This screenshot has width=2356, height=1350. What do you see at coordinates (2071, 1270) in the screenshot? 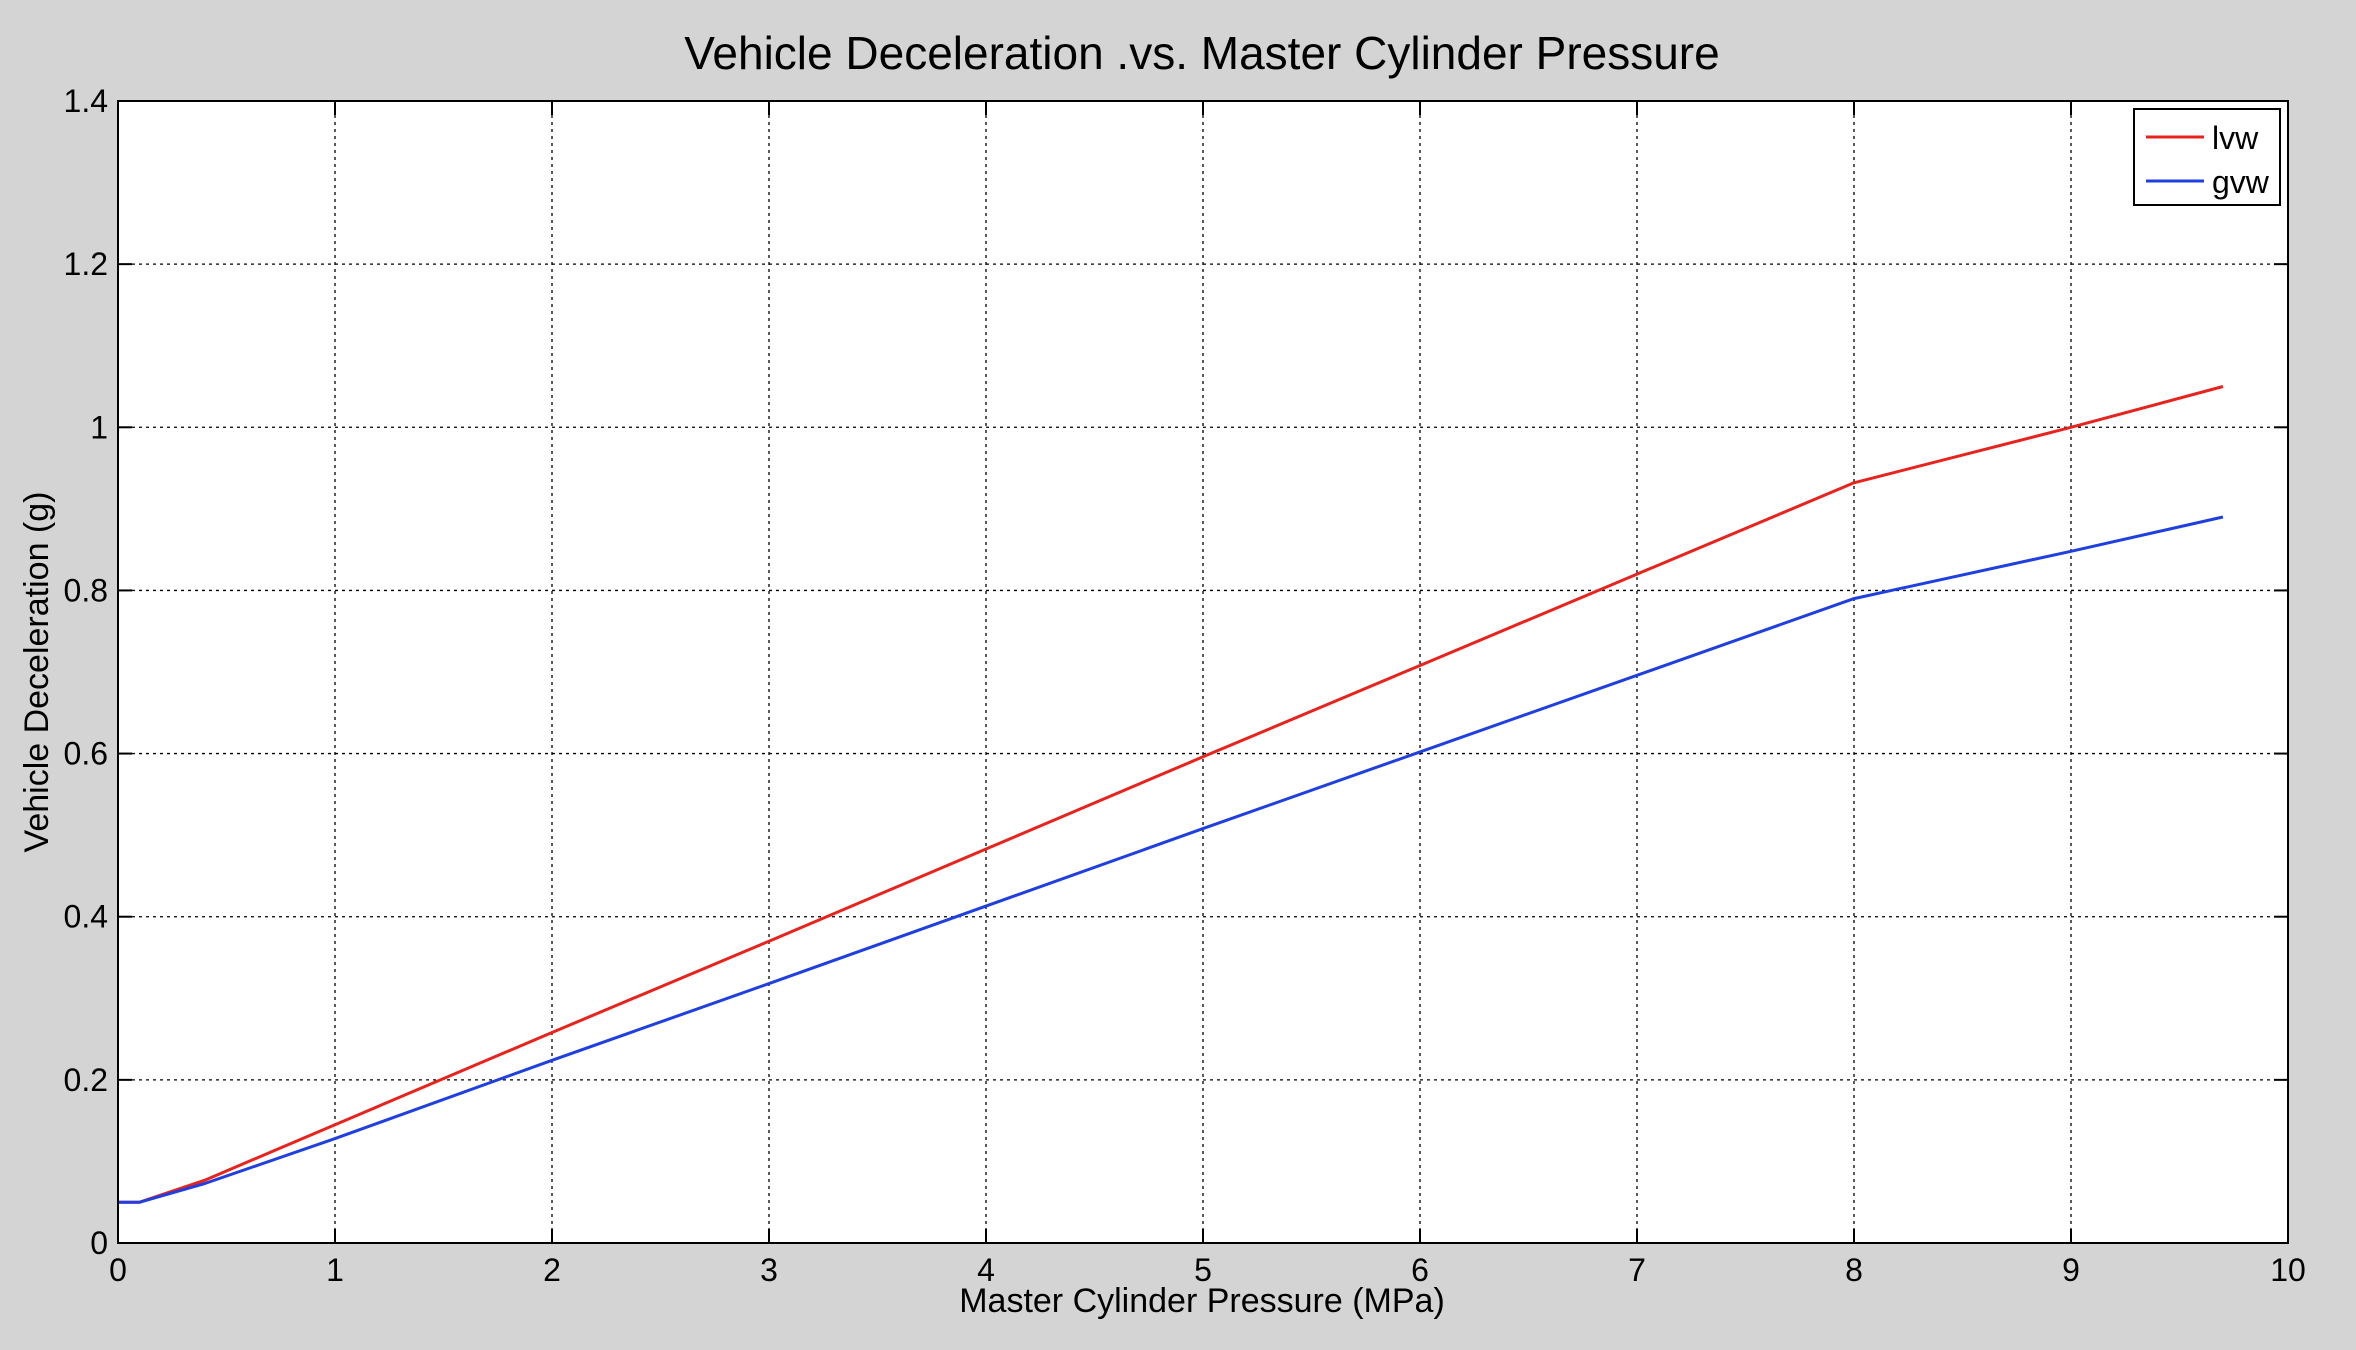
I see `x-tick-label: 9` at bounding box center [2071, 1270].